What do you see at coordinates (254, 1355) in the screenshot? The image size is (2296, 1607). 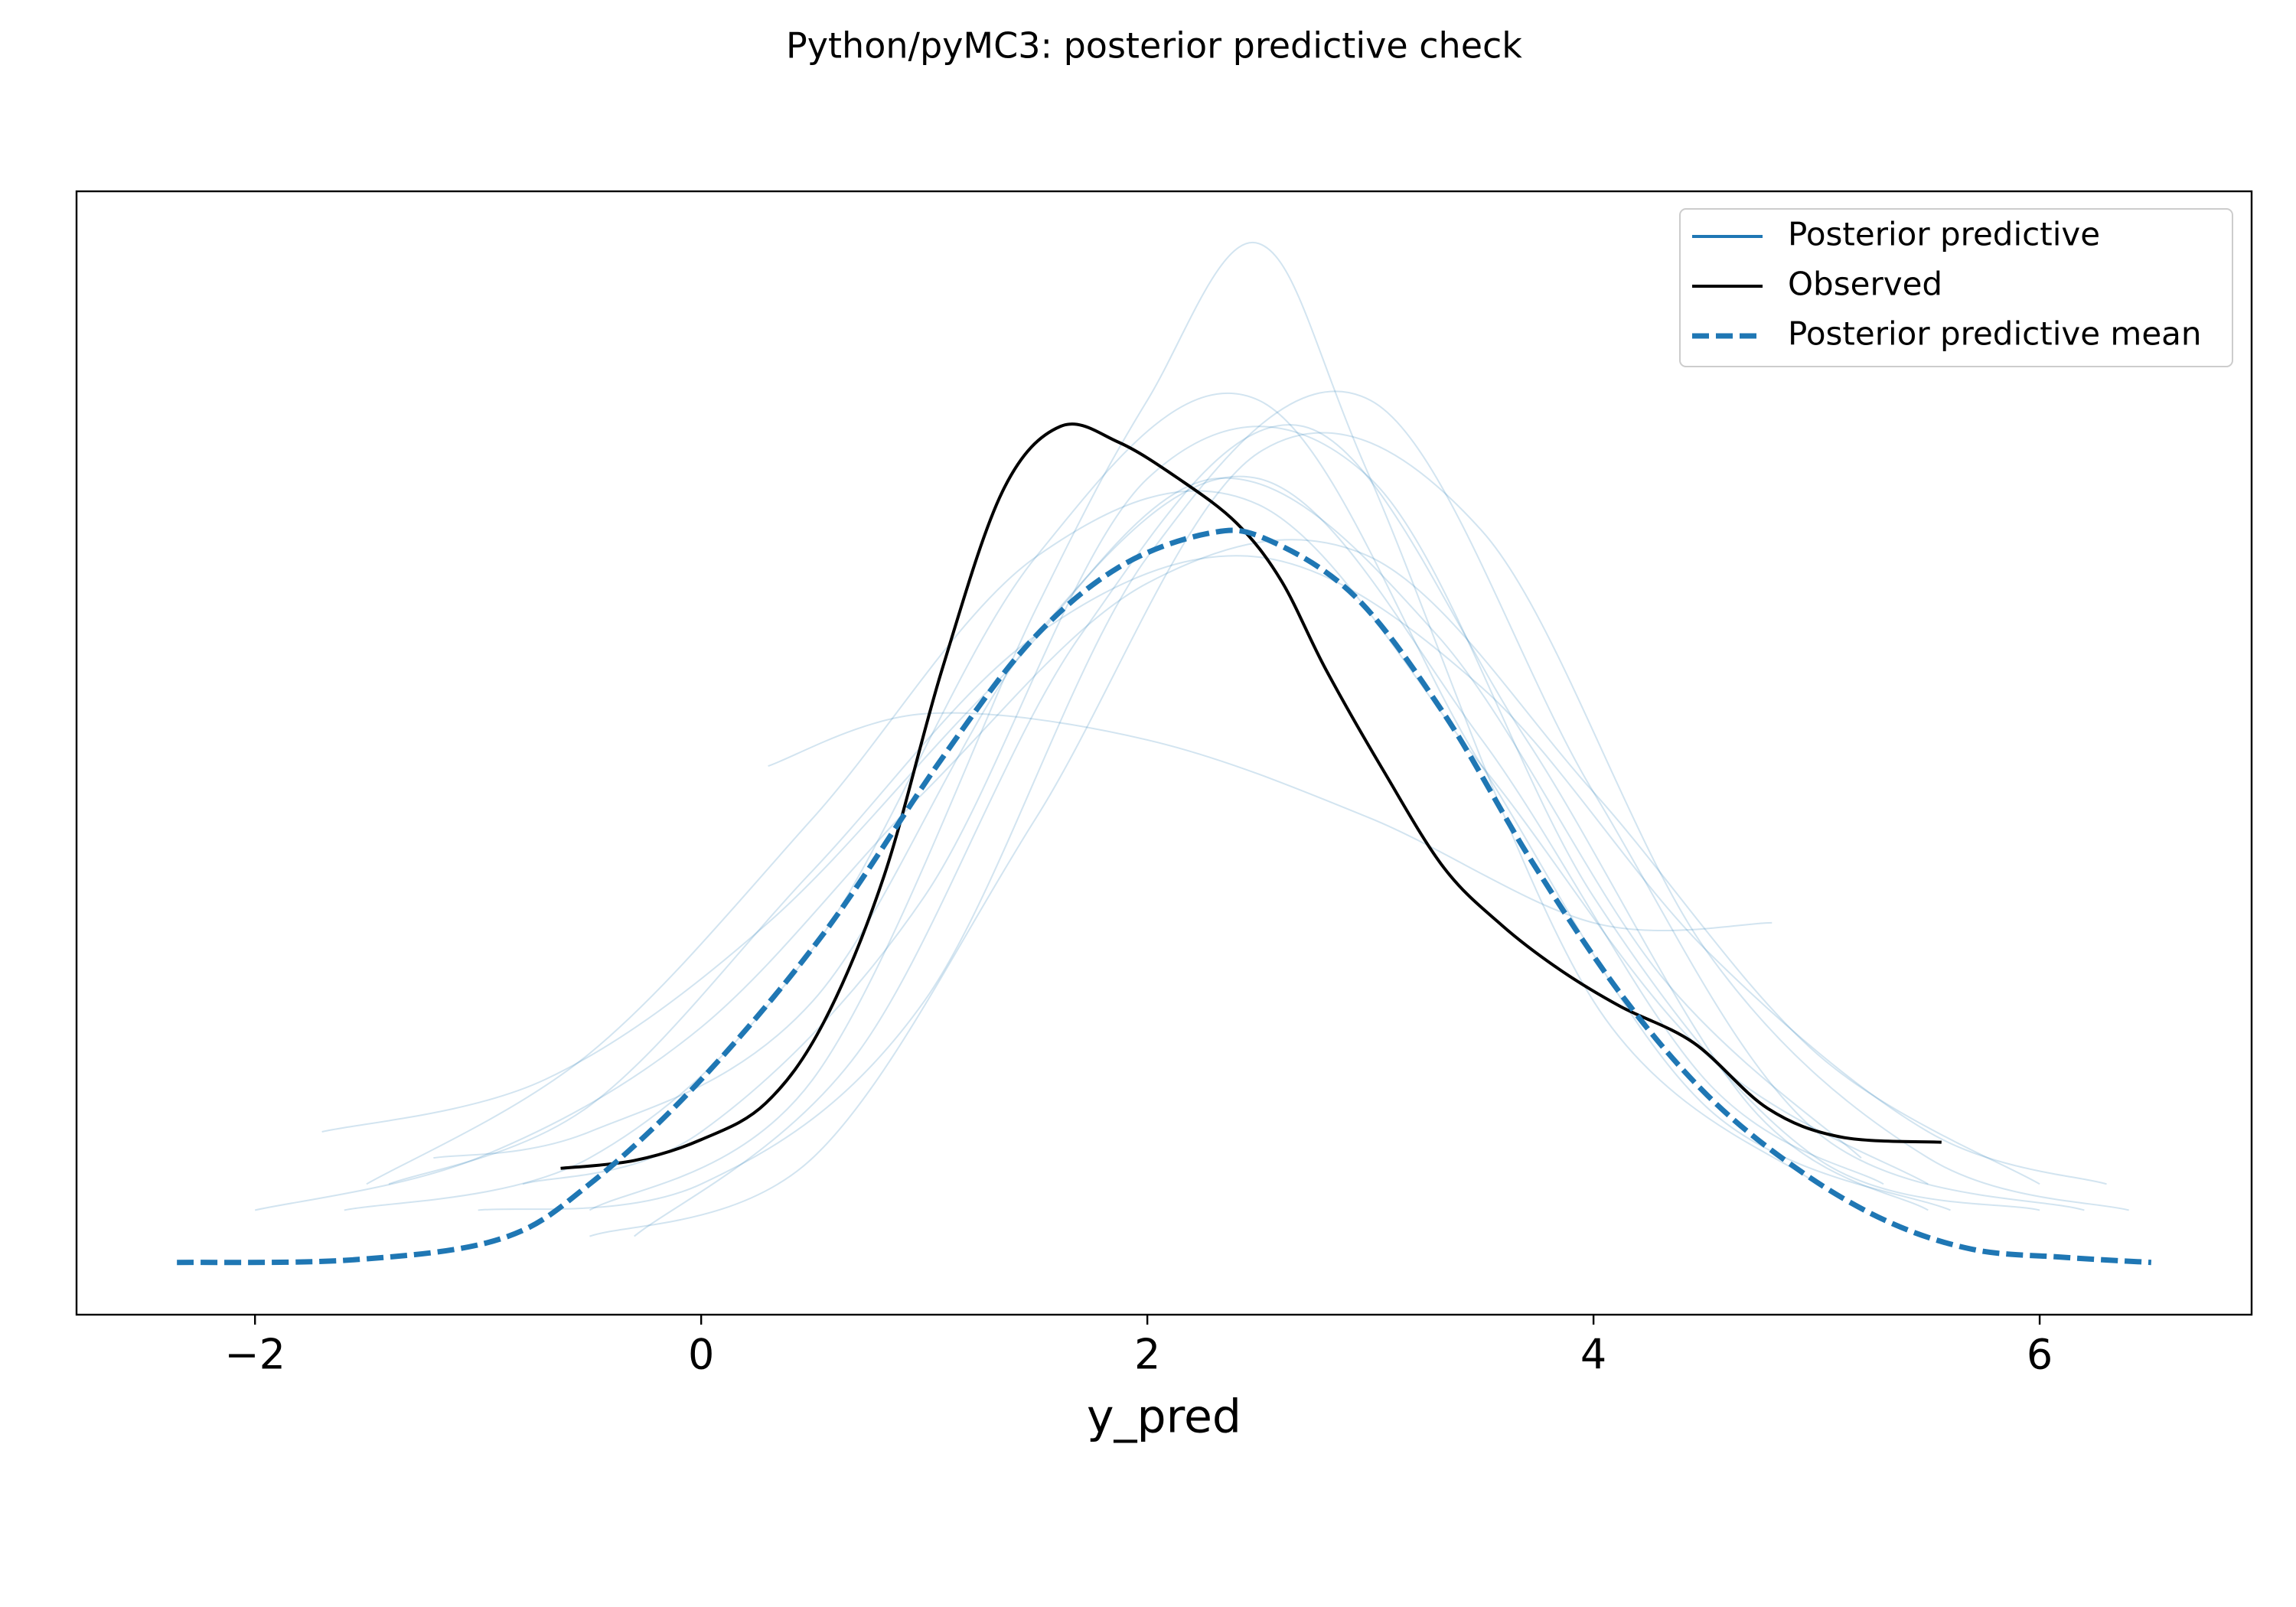 I see `x-tick-label: −2` at bounding box center [254, 1355].